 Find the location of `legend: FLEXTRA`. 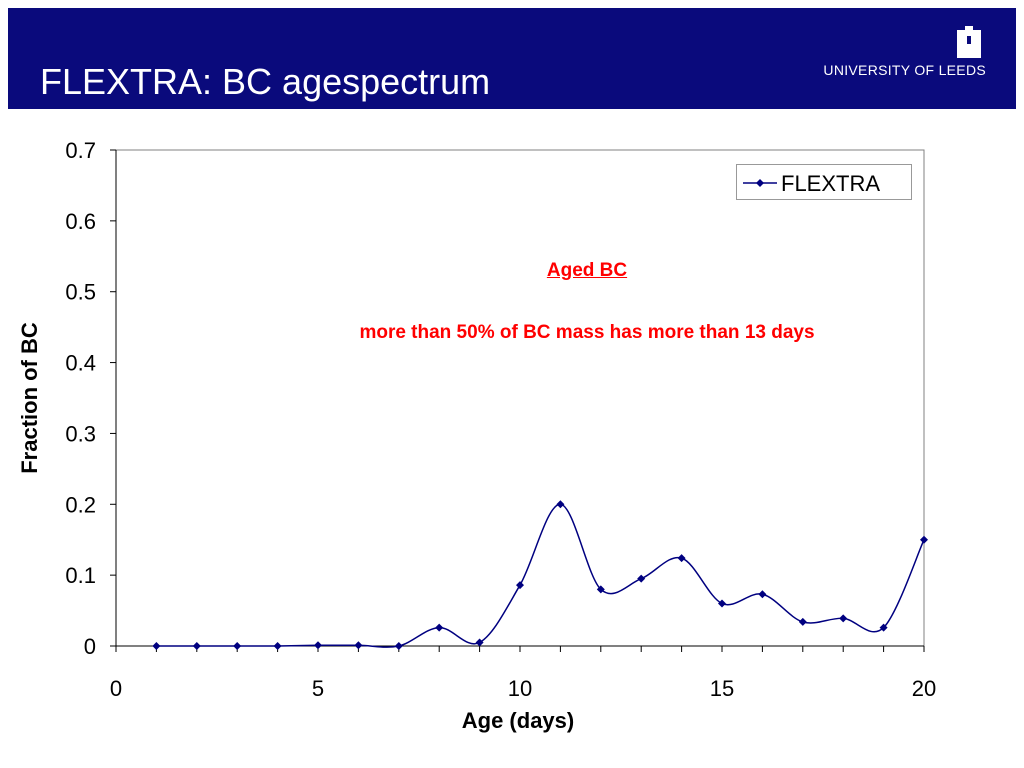

legend: FLEXTRA is located at coordinates (824, 182).